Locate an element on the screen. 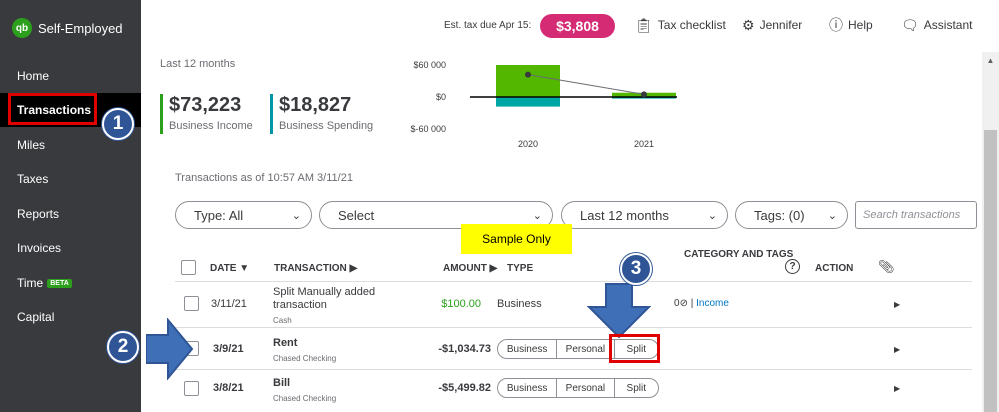  row-title-line2: transaction is located at coordinates (300, 305).